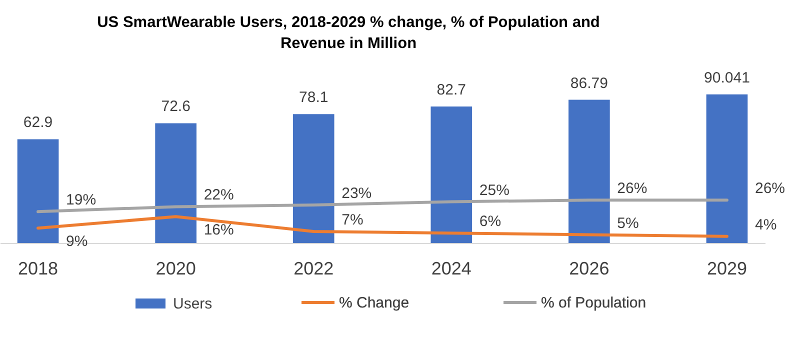 This screenshot has width=799, height=340. I want to click on legend-label: % of Population, so click(593, 303).